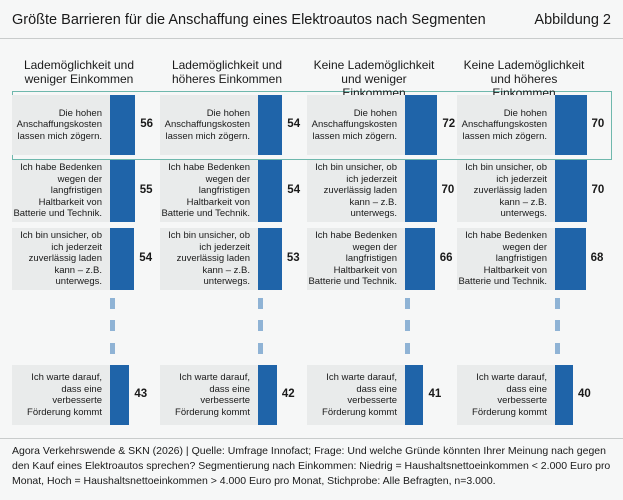 The width and height of the screenshot is (623, 500). What do you see at coordinates (572, 20) in the screenshot?
I see `figure-number: Abbildung 2` at bounding box center [572, 20].